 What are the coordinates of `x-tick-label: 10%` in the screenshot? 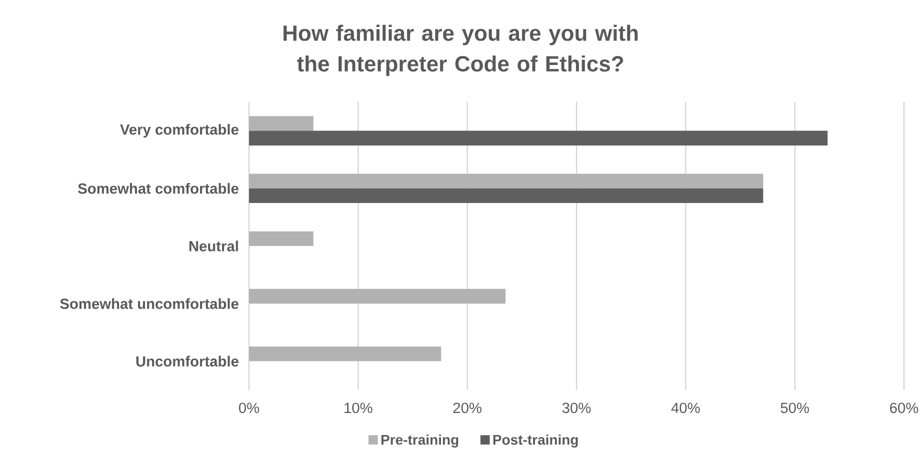 It's located at (358, 408).